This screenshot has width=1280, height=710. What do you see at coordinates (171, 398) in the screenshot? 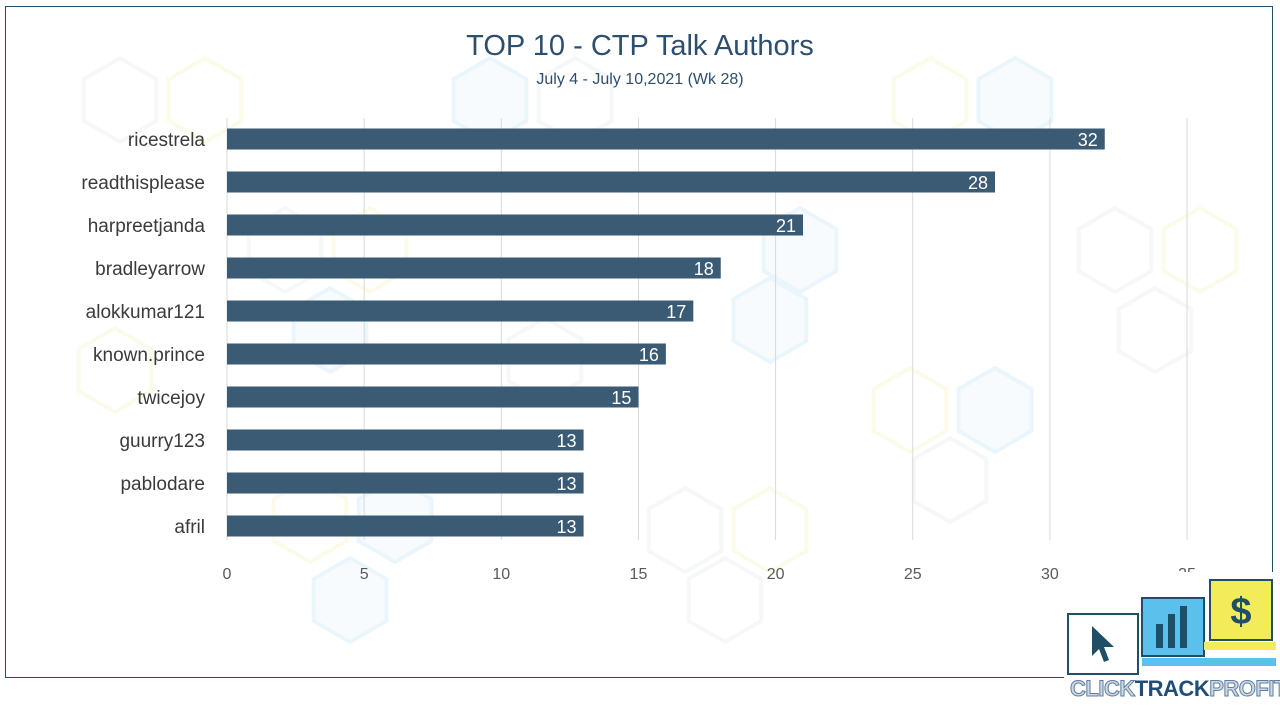
I see `category-label: twicejoy` at bounding box center [171, 398].